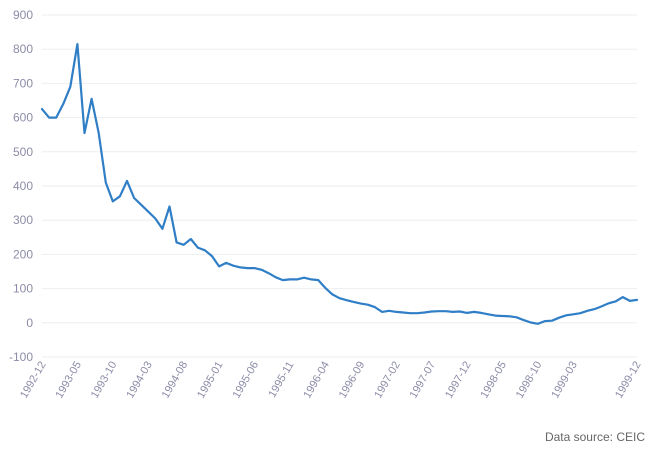 The width and height of the screenshot is (653, 455). Describe the element at coordinates (246, 380) in the screenshot. I see `x-tick-label: 1995-06` at that location.